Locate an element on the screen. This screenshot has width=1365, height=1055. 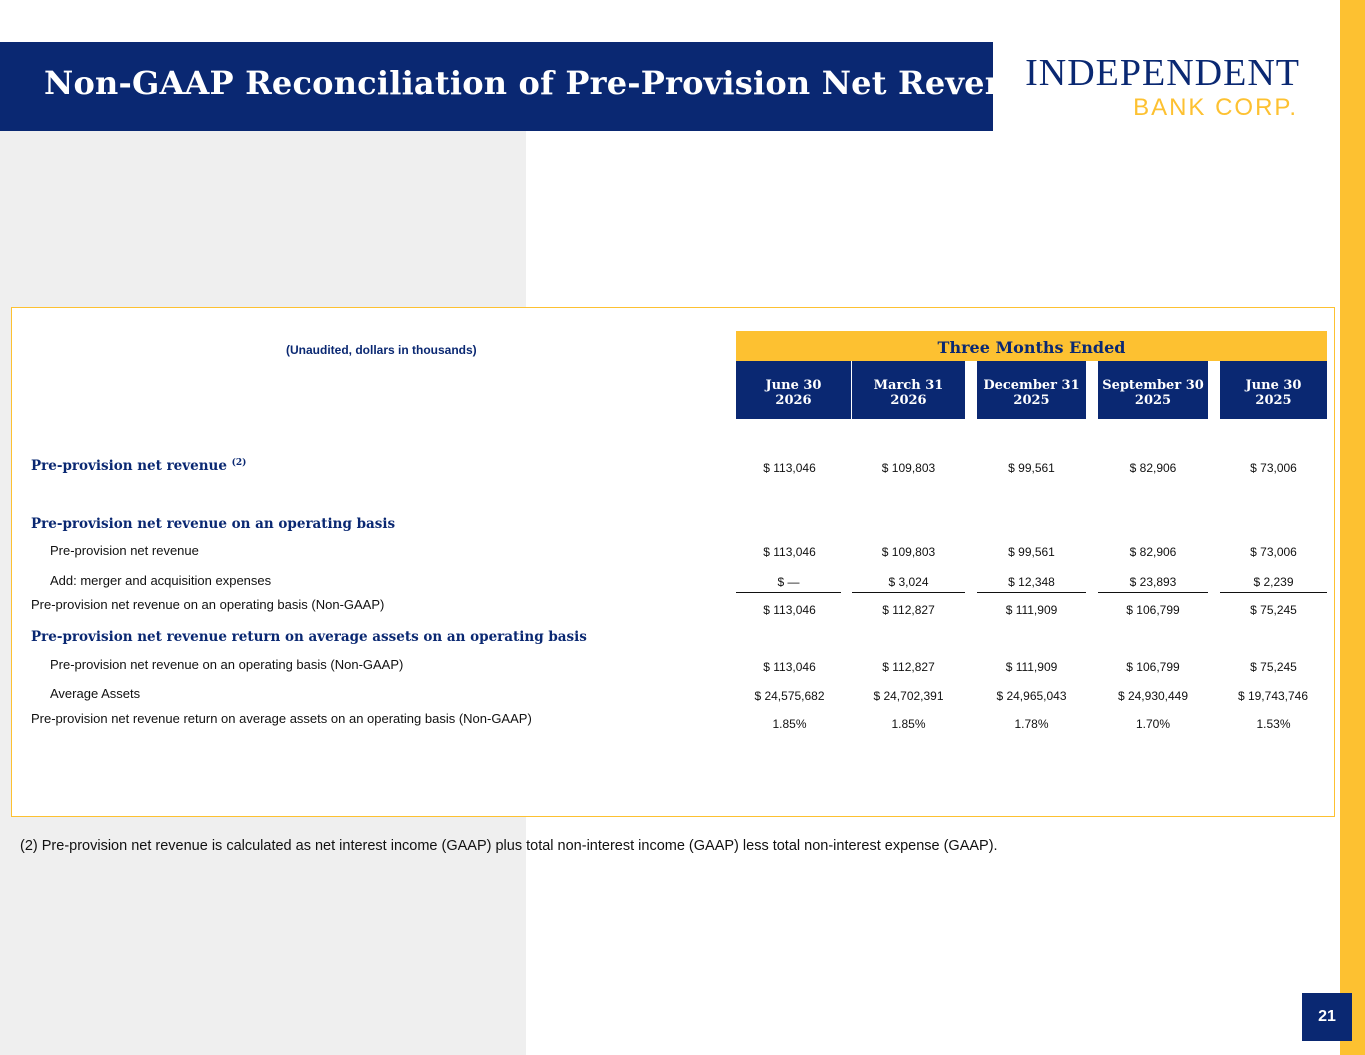
period-header: Three Months Ended is located at coordinates (1031, 346).